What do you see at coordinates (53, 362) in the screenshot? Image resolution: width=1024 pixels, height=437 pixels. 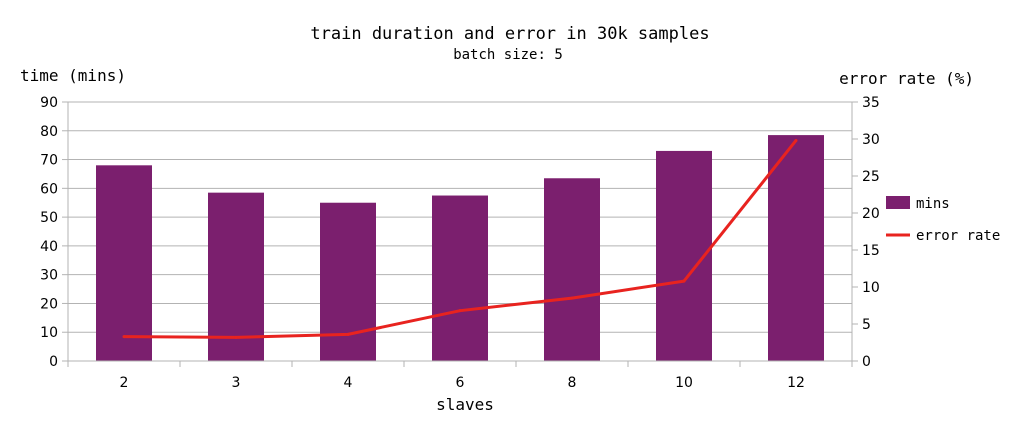 I see `y-left-tick-label: 0` at bounding box center [53, 362].